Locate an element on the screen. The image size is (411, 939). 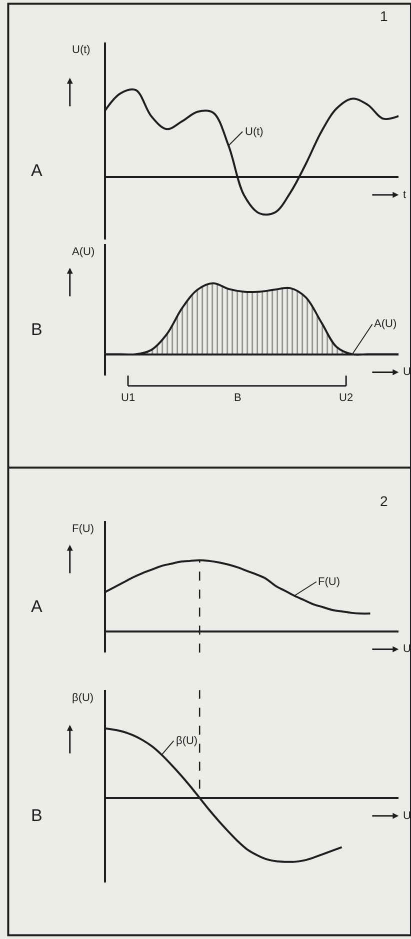
legend-label: U(t) is located at coordinates (254, 132).